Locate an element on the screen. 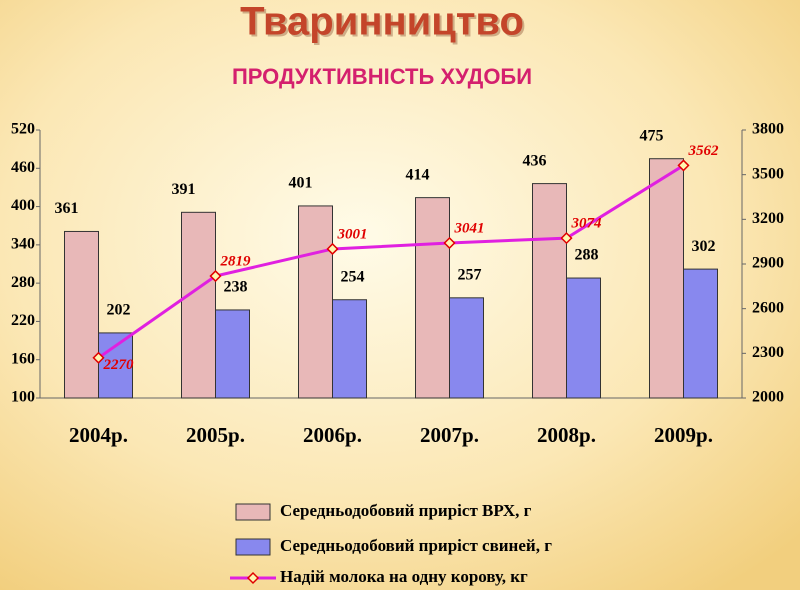 The height and width of the screenshot is (590, 800). y-tick-label: 100 is located at coordinates (23, 397).